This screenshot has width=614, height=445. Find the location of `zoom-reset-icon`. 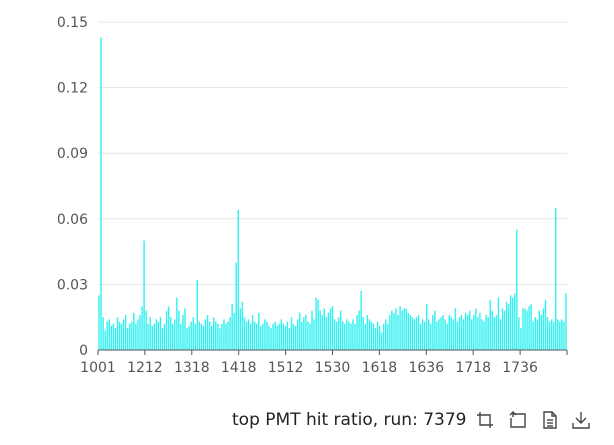

zoom-reset-icon is located at coordinates (519, 421).